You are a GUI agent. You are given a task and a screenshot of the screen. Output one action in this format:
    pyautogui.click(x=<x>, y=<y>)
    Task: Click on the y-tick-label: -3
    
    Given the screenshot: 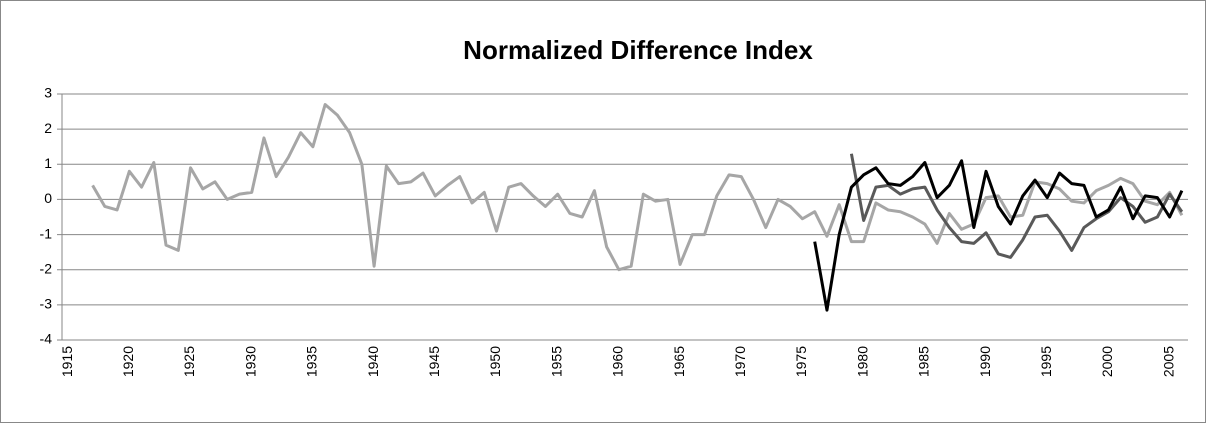 What is the action you would take?
    pyautogui.click(x=46, y=304)
    